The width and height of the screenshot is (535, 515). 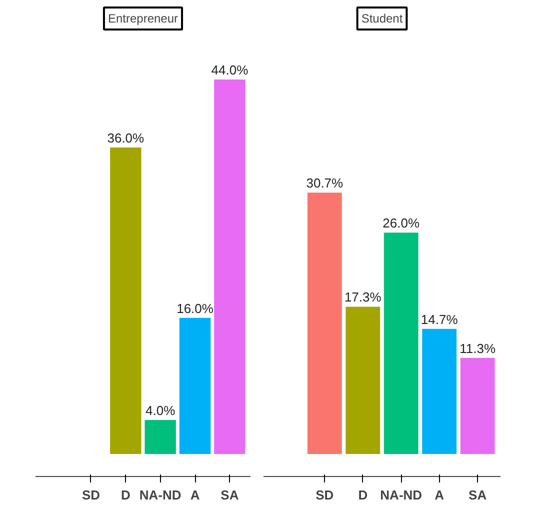 What do you see at coordinates (161, 410) in the screenshot?
I see `data-label: 4.0%` at bounding box center [161, 410].